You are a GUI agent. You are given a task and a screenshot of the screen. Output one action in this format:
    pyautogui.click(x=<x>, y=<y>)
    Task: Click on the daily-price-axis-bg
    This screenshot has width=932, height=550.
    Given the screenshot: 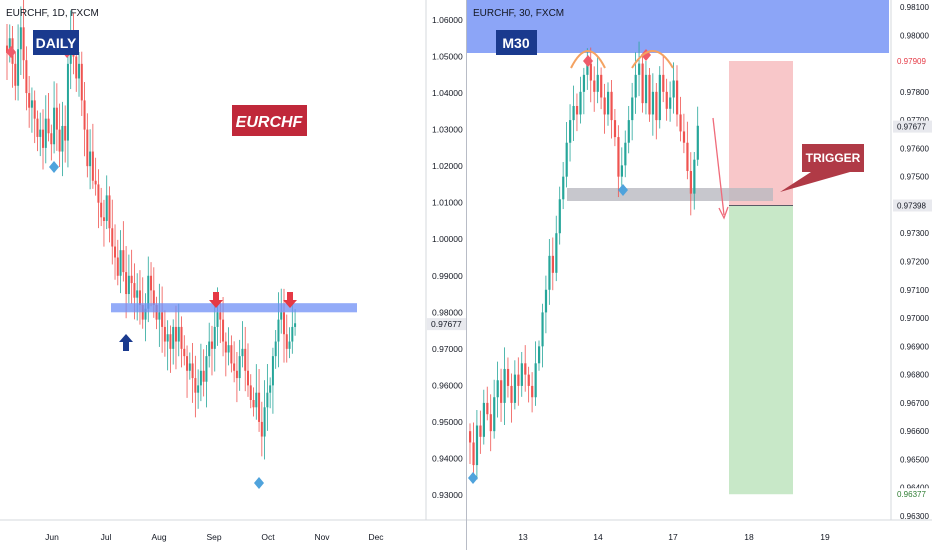 What is the action you would take?
    pyautogui.click(x=446, y=275)
    